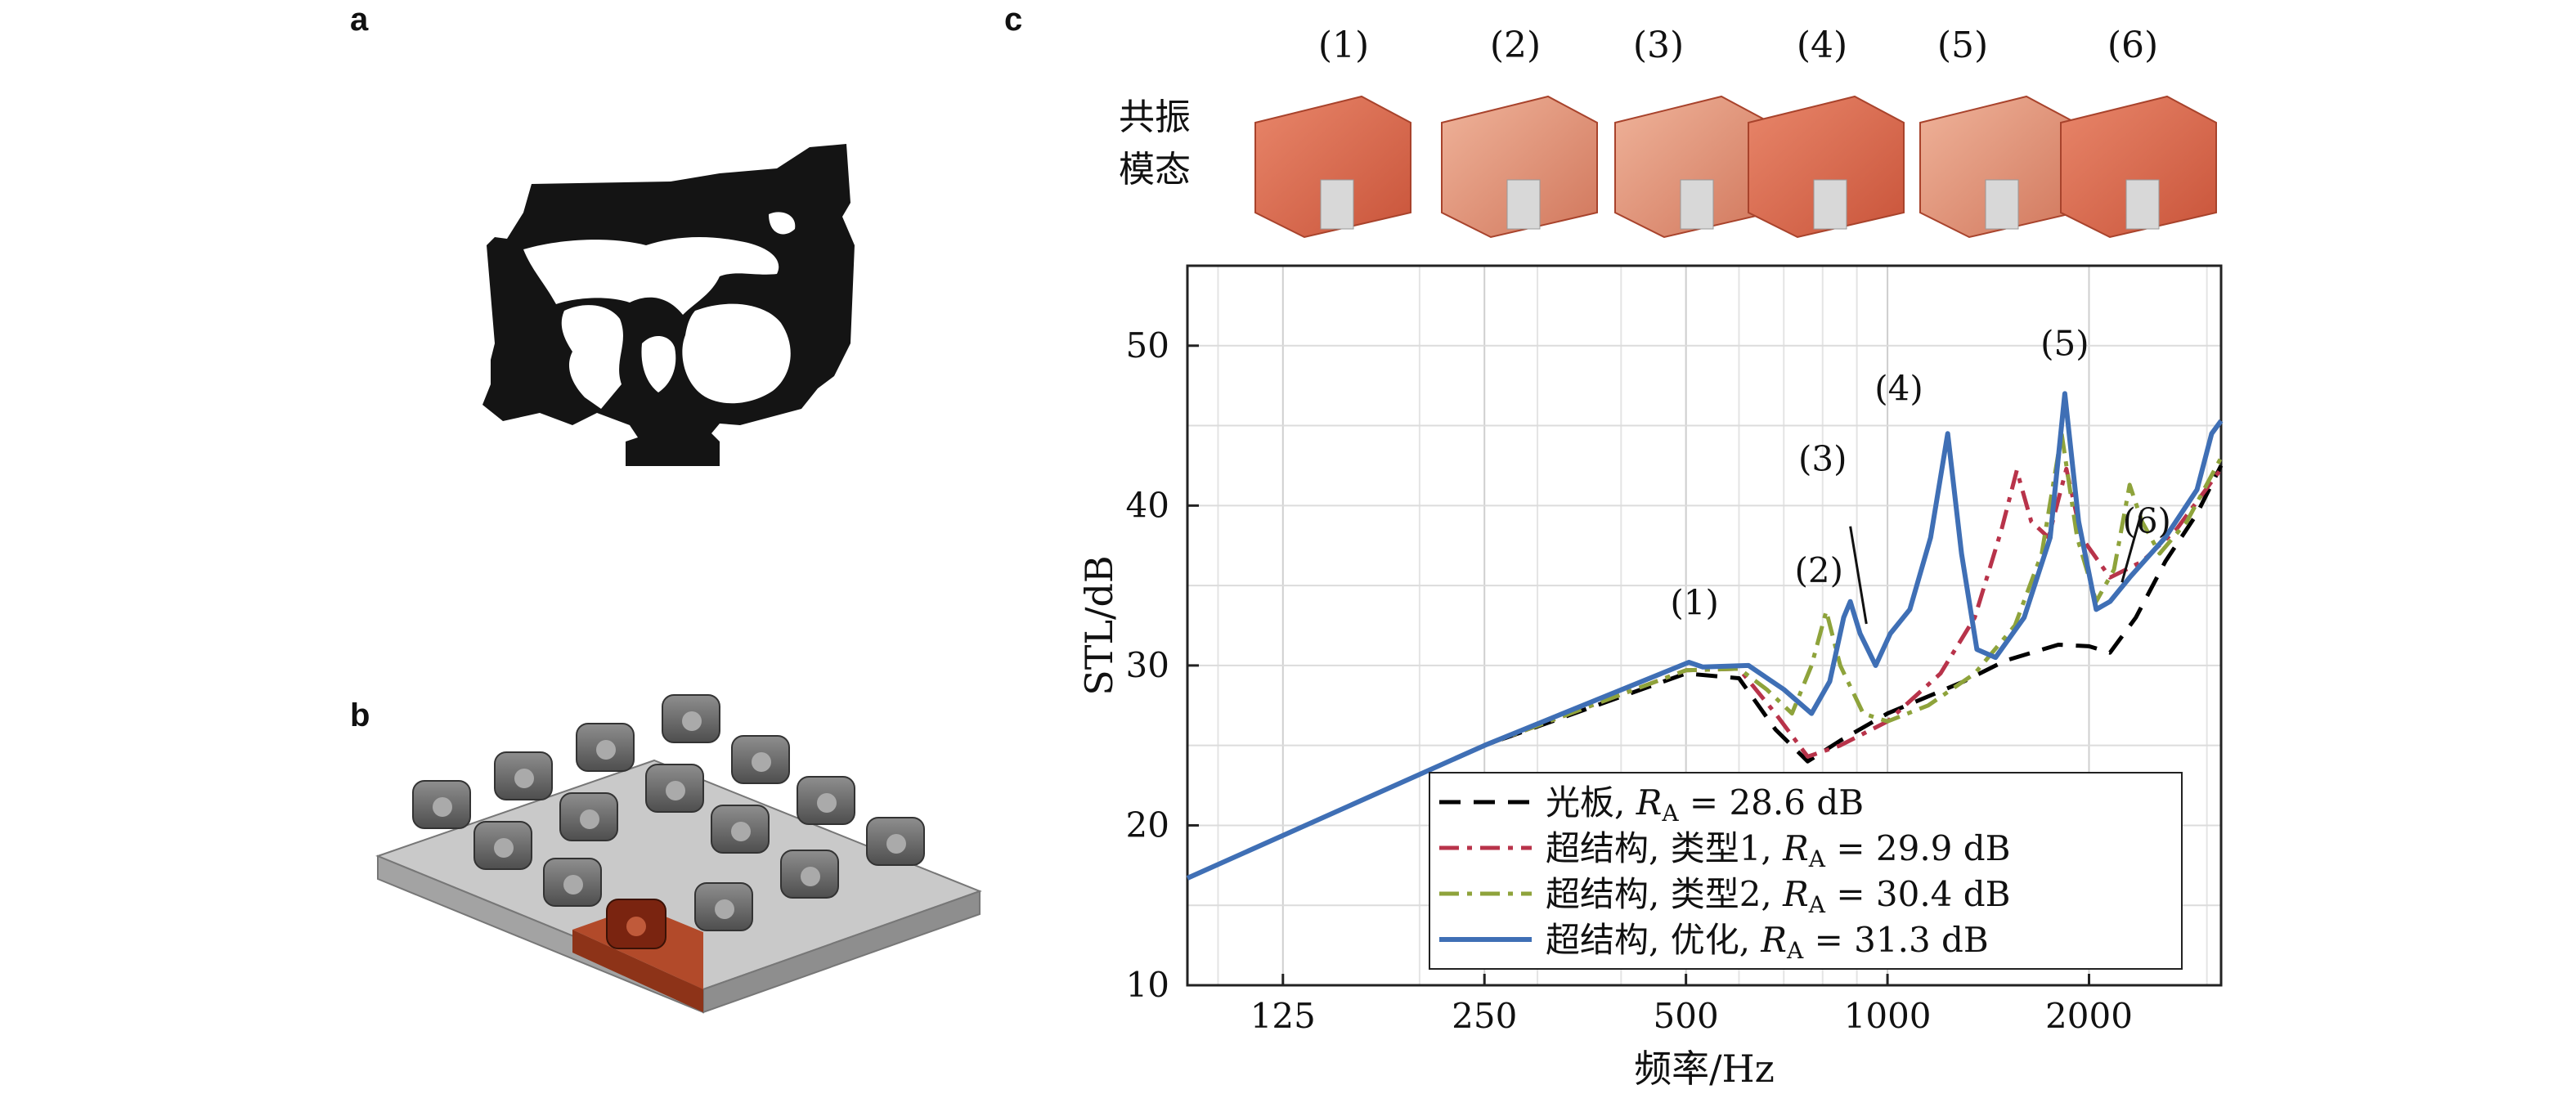 This screenshot has height=1103, width=2576. Describe the element at coordinates (2132, 45) in the screenshot. I see `mode-label-6: (6)` at that location.